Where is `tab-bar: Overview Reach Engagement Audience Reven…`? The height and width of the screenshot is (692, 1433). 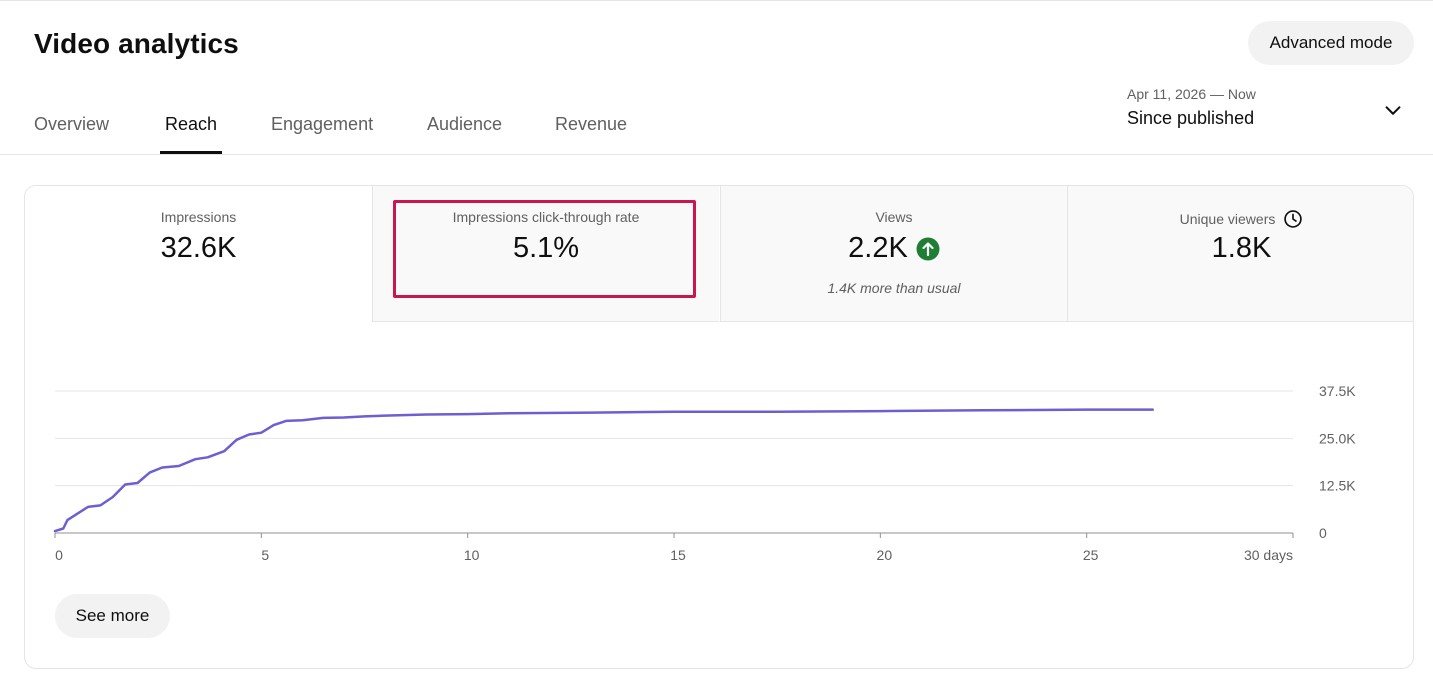
tab-bar: Overview Reach Engagement Audience Reven… is located at coordinates (400, 127).